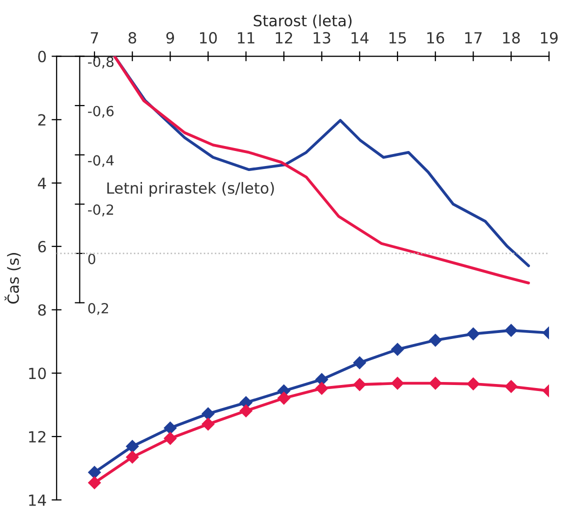 The height and width of the screenshot is (507, 566). What do you see at coordinates (94, 38) in the screenshot?
I see `x-tick-label: 7` at bounding box center [94, 38].